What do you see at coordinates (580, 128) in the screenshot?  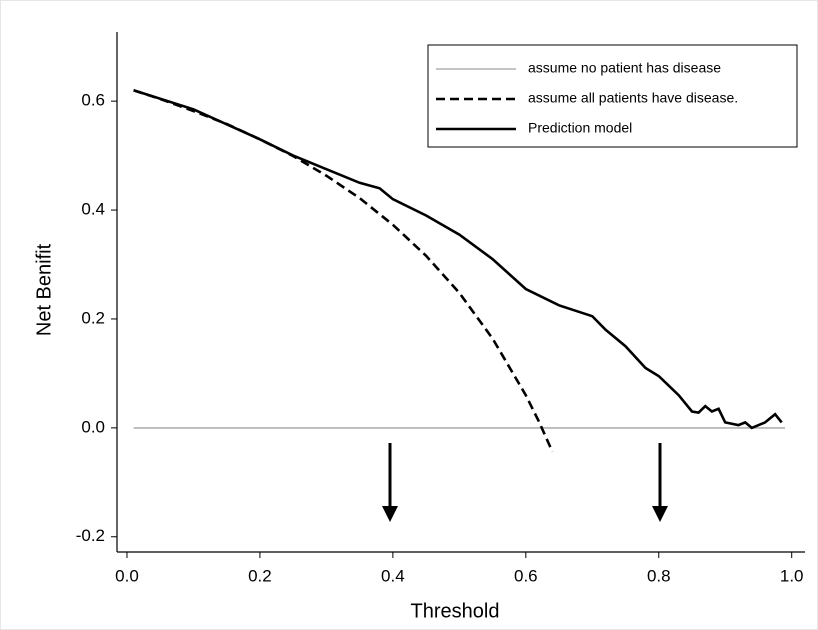 I see `legend-label: Prediction model` at bounding box center [580, 128].